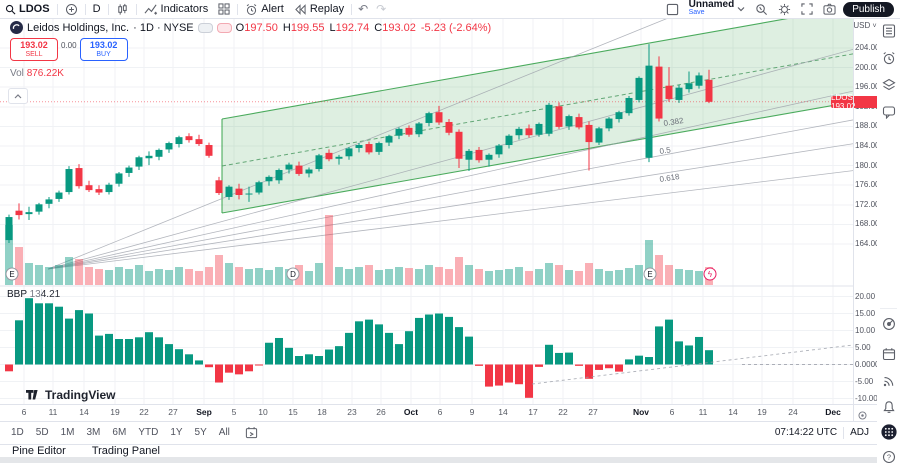 This screenshot has width=900, height=463. I want to click on open-value: 197.50, so click(261, 27).